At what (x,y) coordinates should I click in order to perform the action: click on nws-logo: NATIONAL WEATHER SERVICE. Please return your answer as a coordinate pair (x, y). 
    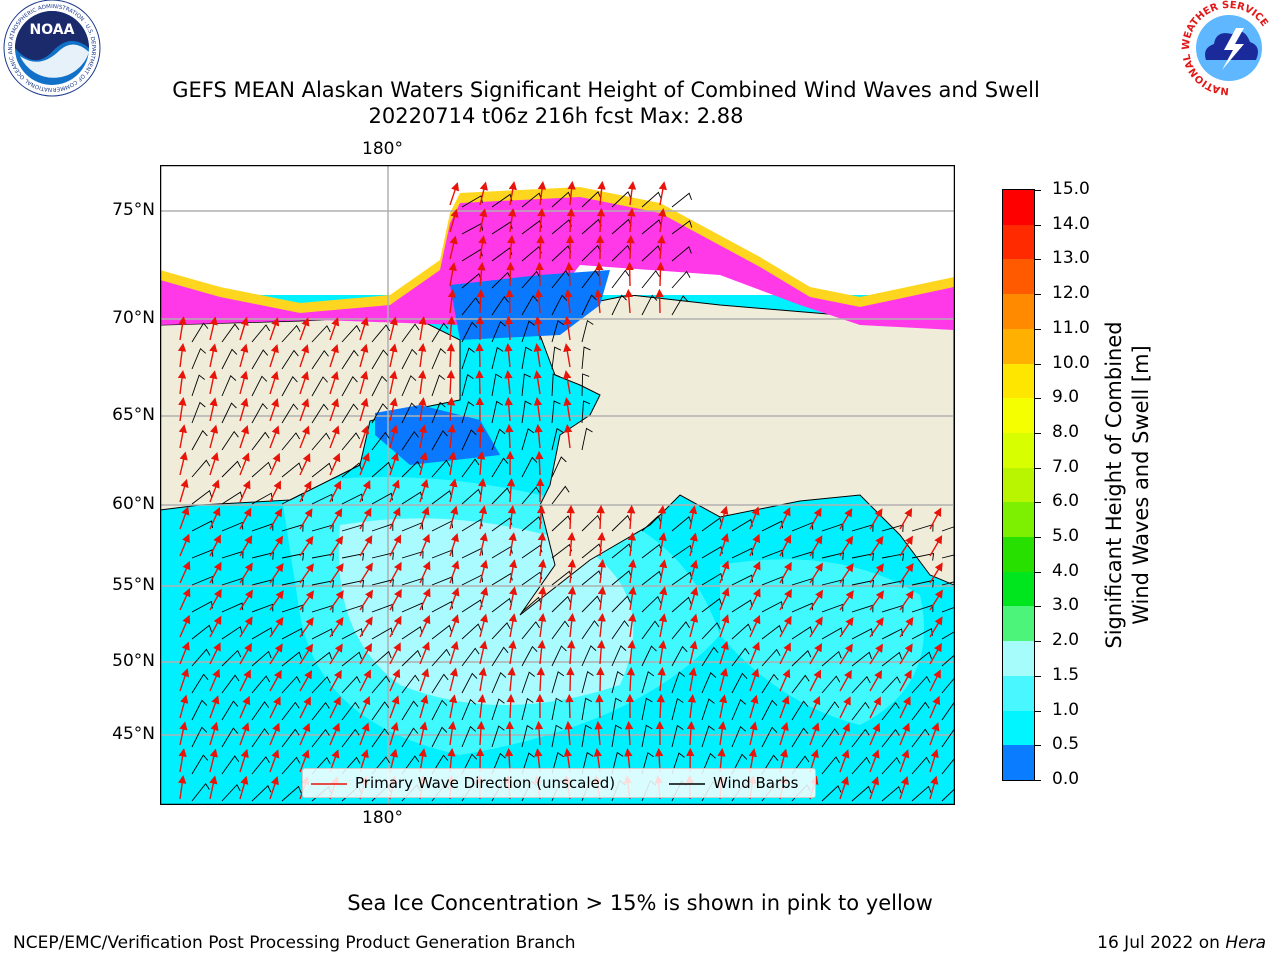
    Looking at the image, I should click on (1228, 48).